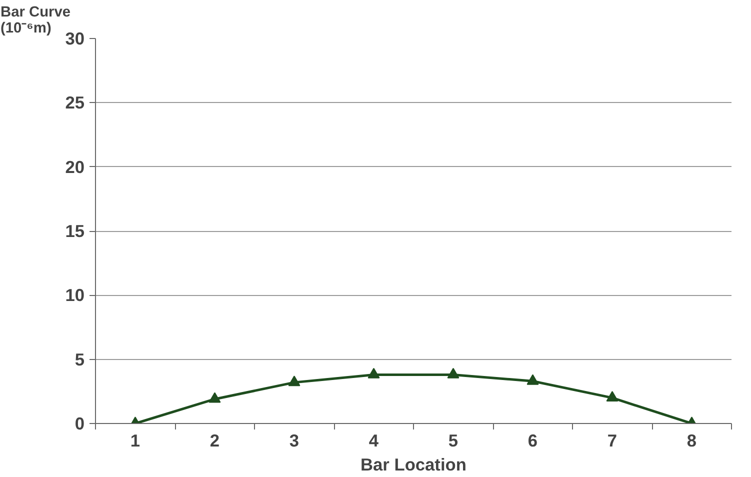 This screenshot has height=477, width=751. Describe the element at coordinates (135, 440) in the screenshot. I see `x-tick-label: 1` at that location.